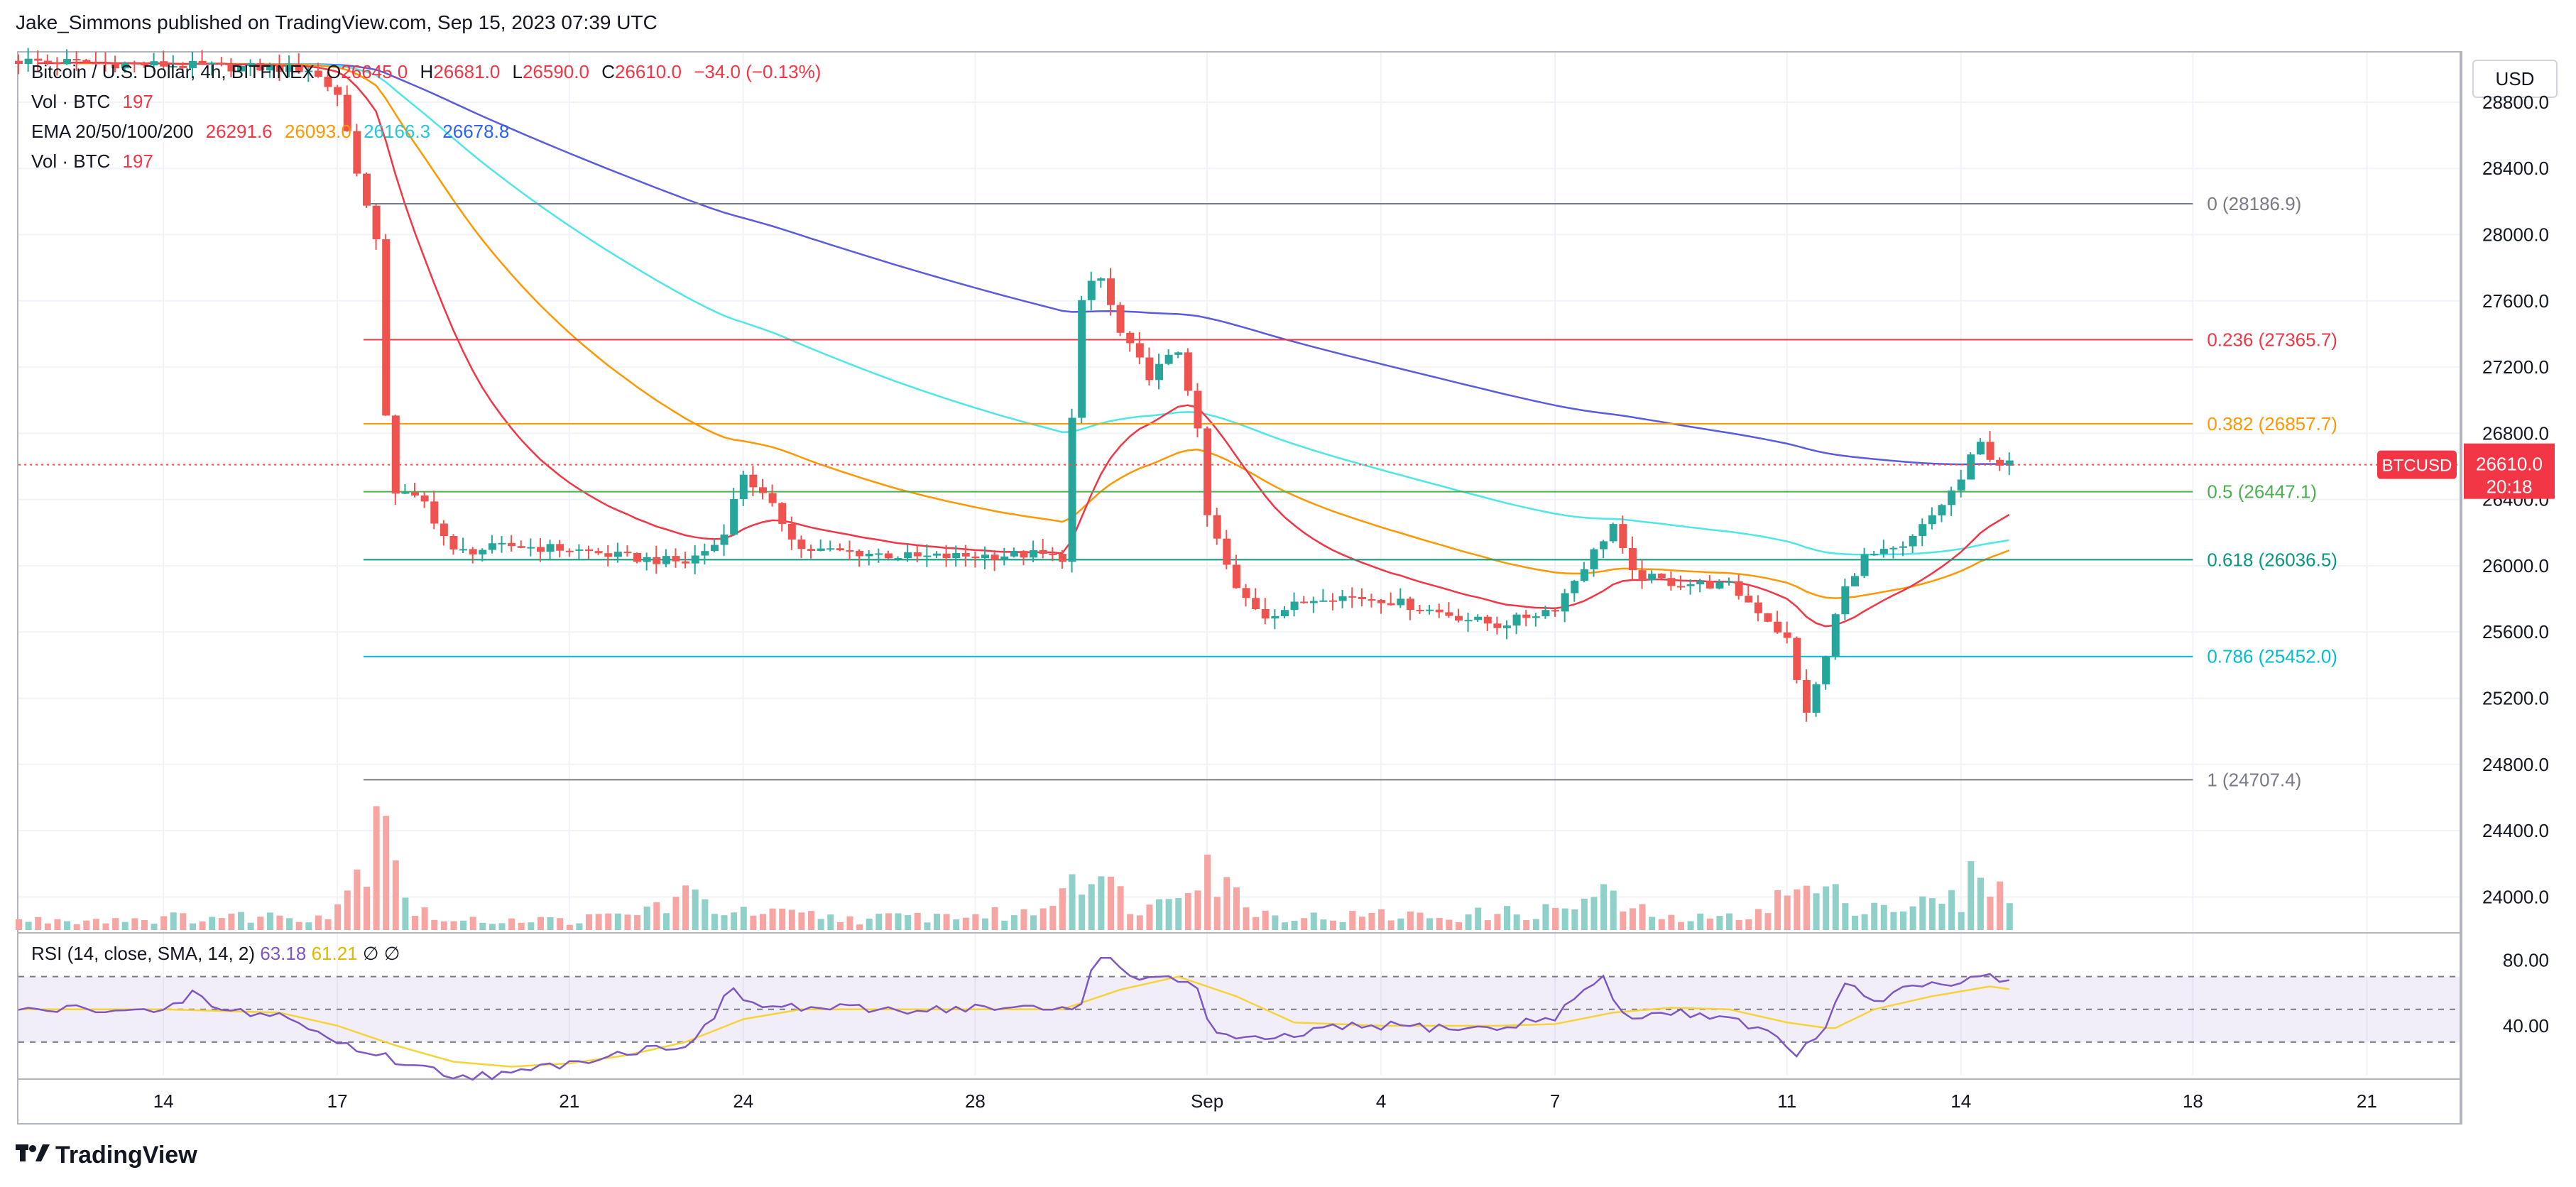 The image size is (2576, 1187). Describe the element at coordinates (71, 101) in the screenshot. I see `volume-label: Vol · BTC` at that location.